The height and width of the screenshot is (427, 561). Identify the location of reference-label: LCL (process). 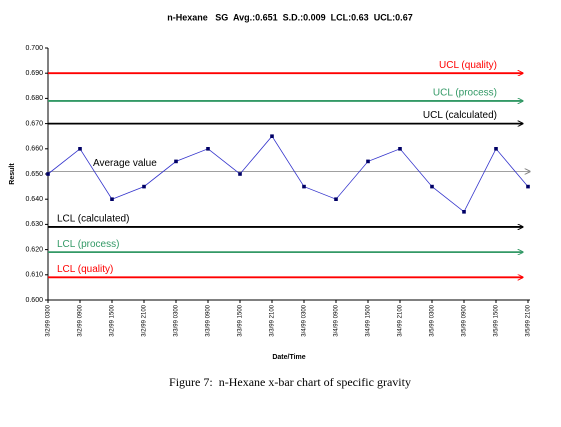
(88, 244).